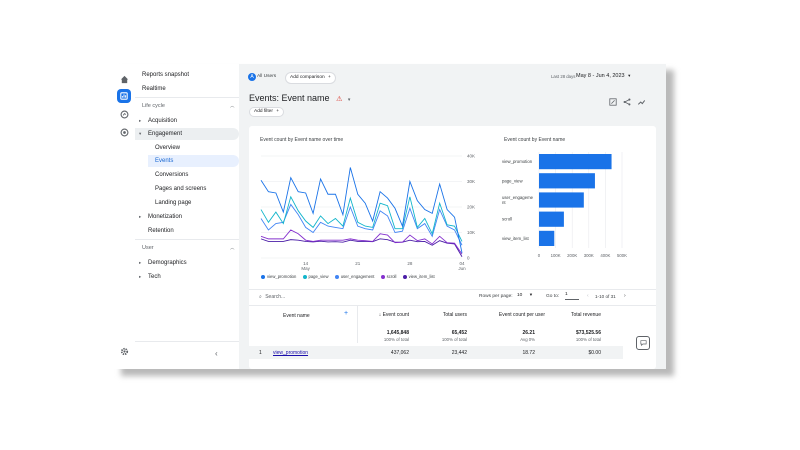 Image resolution: width=800 pixels, height=450 pixels. What do you see at coordinates (520, 295) in the screenshot?
I see `rows-per-page-value: 10` at bounding box center [520, 295].